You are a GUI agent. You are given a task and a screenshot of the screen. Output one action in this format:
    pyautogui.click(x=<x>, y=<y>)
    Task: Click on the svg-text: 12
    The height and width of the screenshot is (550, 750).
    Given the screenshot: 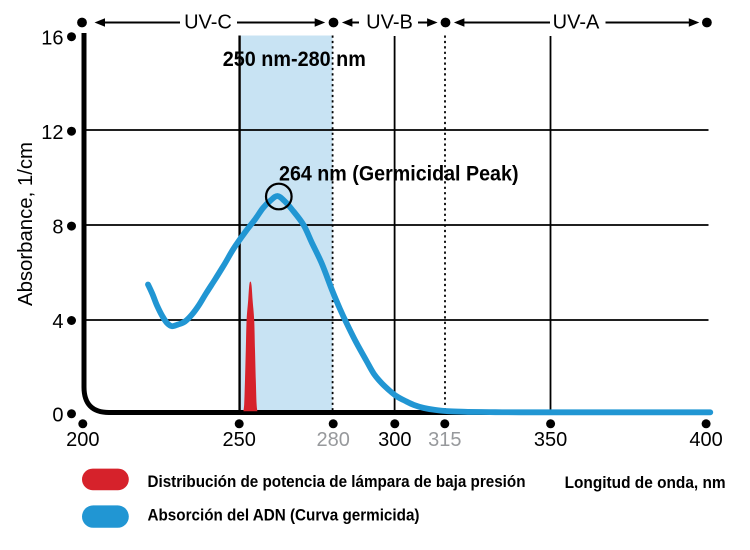 What is the action you would take?
    pyautogui.click(x=52, y=133)
    